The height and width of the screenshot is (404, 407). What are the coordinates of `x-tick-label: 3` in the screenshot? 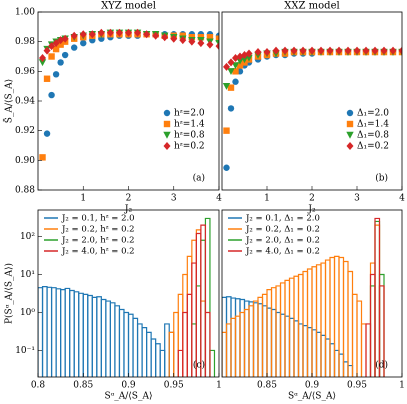 It's located at (174, 199).